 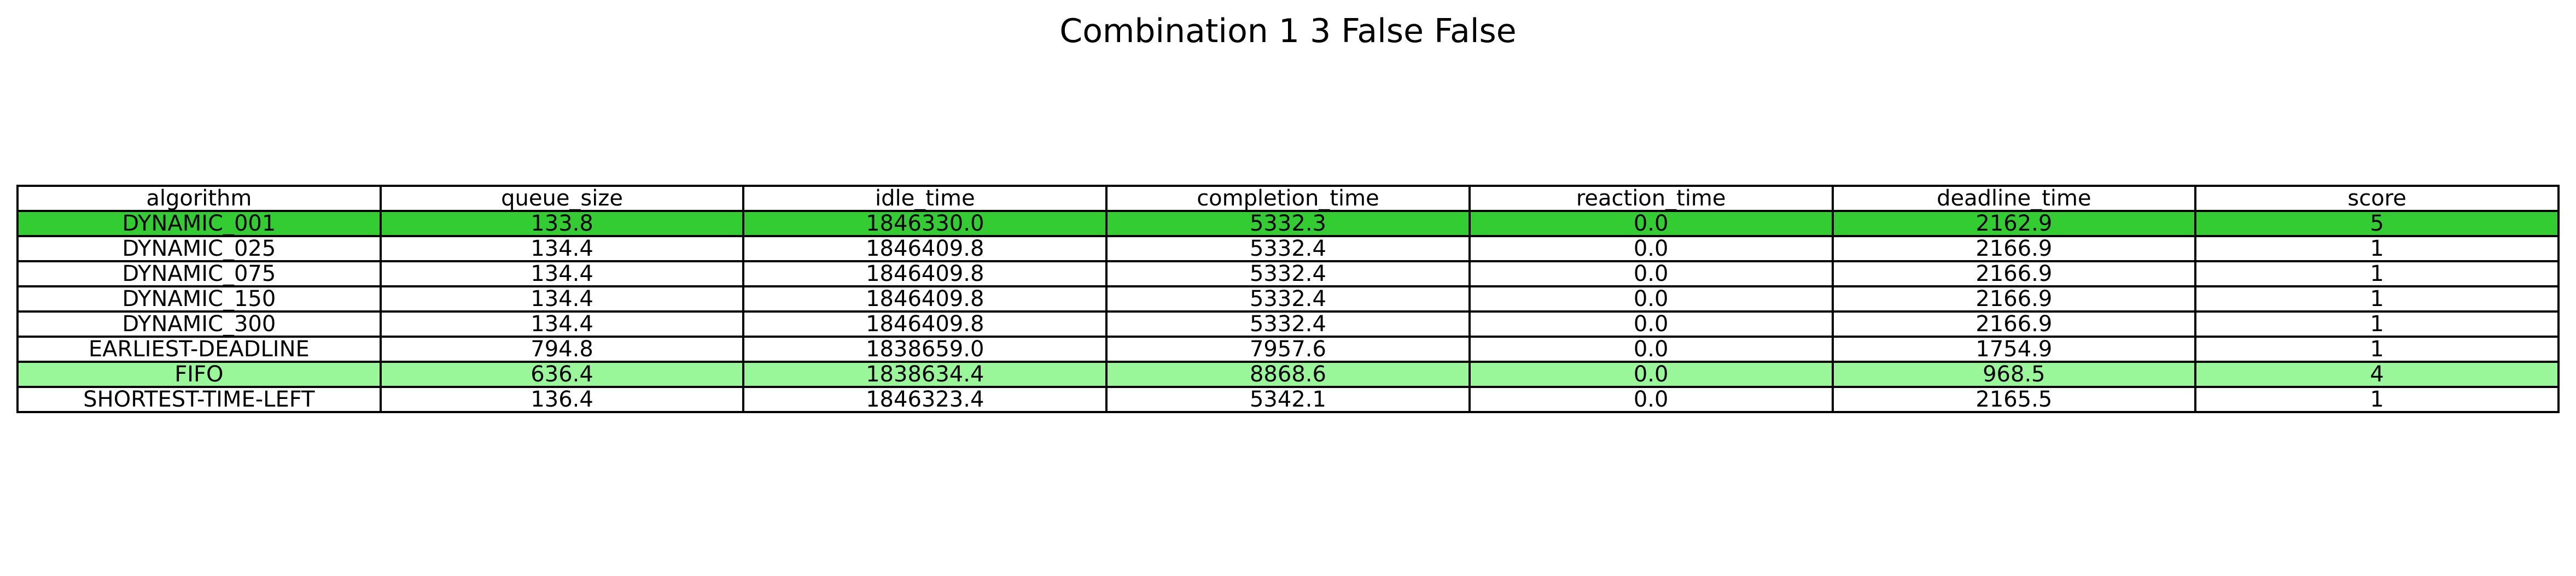 I want to click on table-row: FIFO 636.4 1838634.4 8868.6 0.0 968.5 4, so click(x=1288, y=374).